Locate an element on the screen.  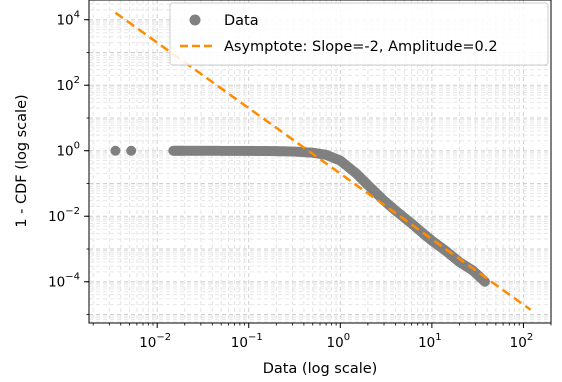
x-tick-label: 10⁻² is located at coordinates (155, 341).